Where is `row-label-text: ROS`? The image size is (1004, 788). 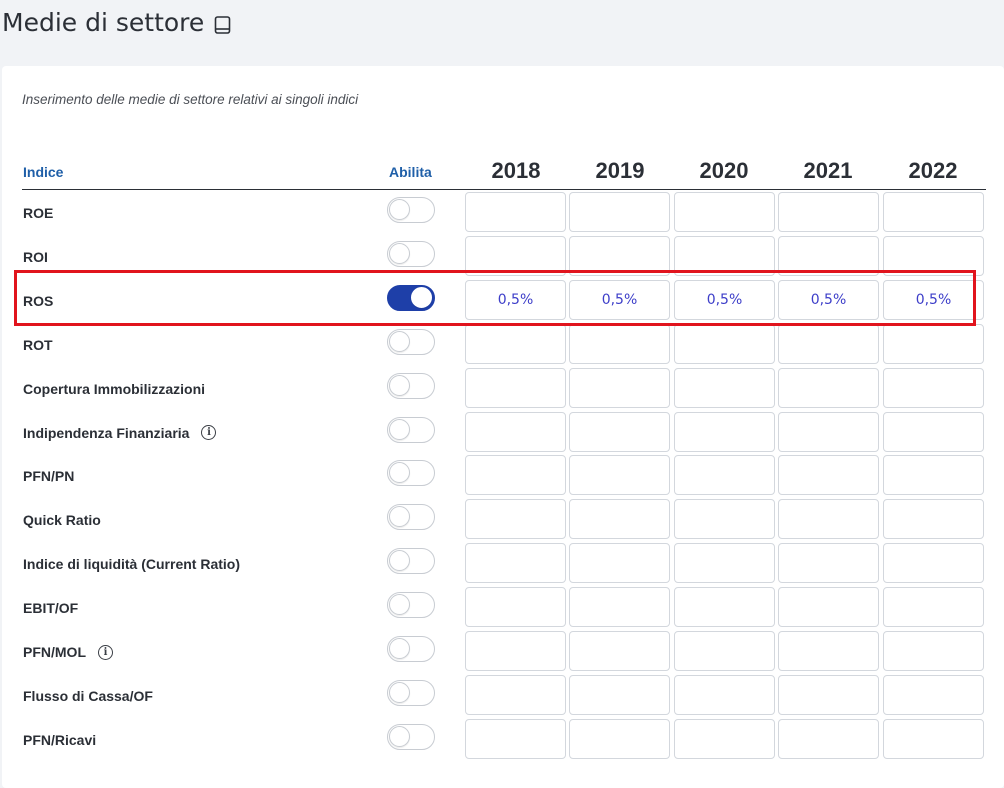
row-label-text: ROS is located at coordinates (38, 300).